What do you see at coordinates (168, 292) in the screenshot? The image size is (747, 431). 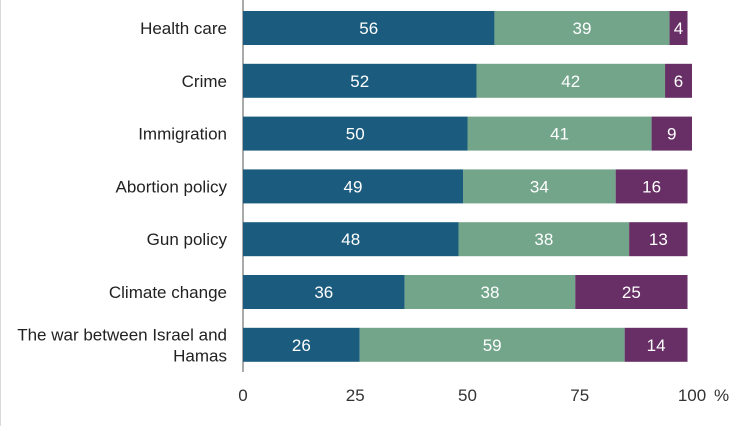 I see `category-label: Climate change` at bounding box center [168, 292].